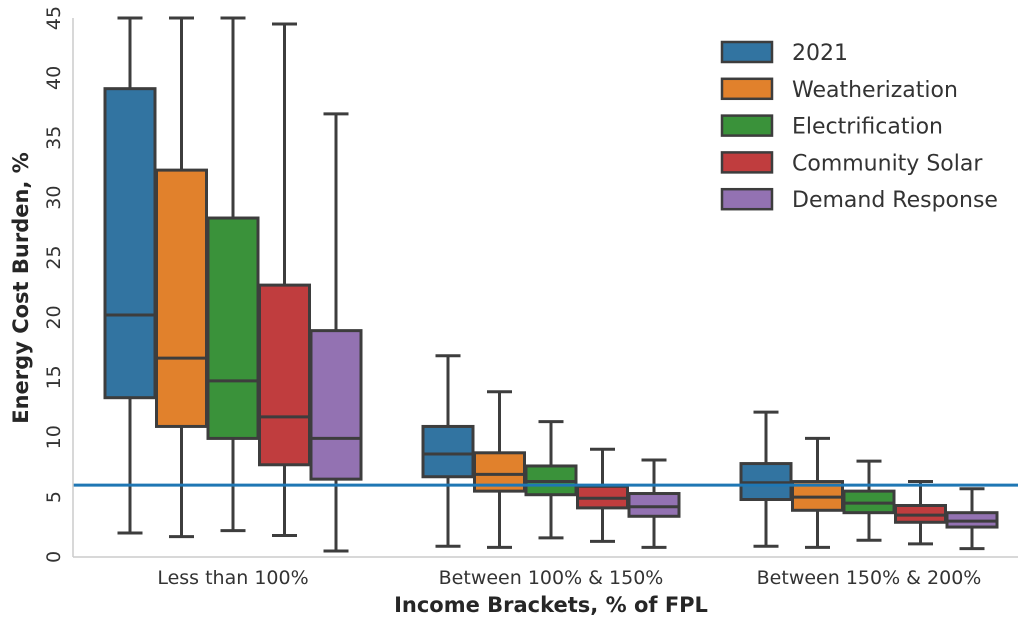 Image resolution: width=1018 pixels, height=619 pixels. I want to click on y-tick-label: 25, so click(54, 257).